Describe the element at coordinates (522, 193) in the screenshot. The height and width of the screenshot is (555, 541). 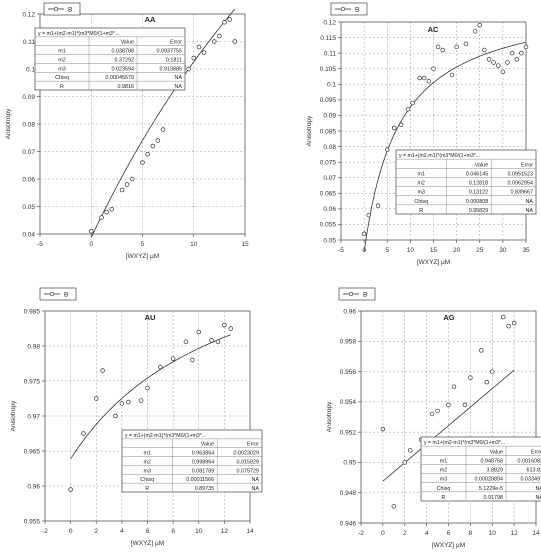
I see `param-error: 0.839667` at that location.